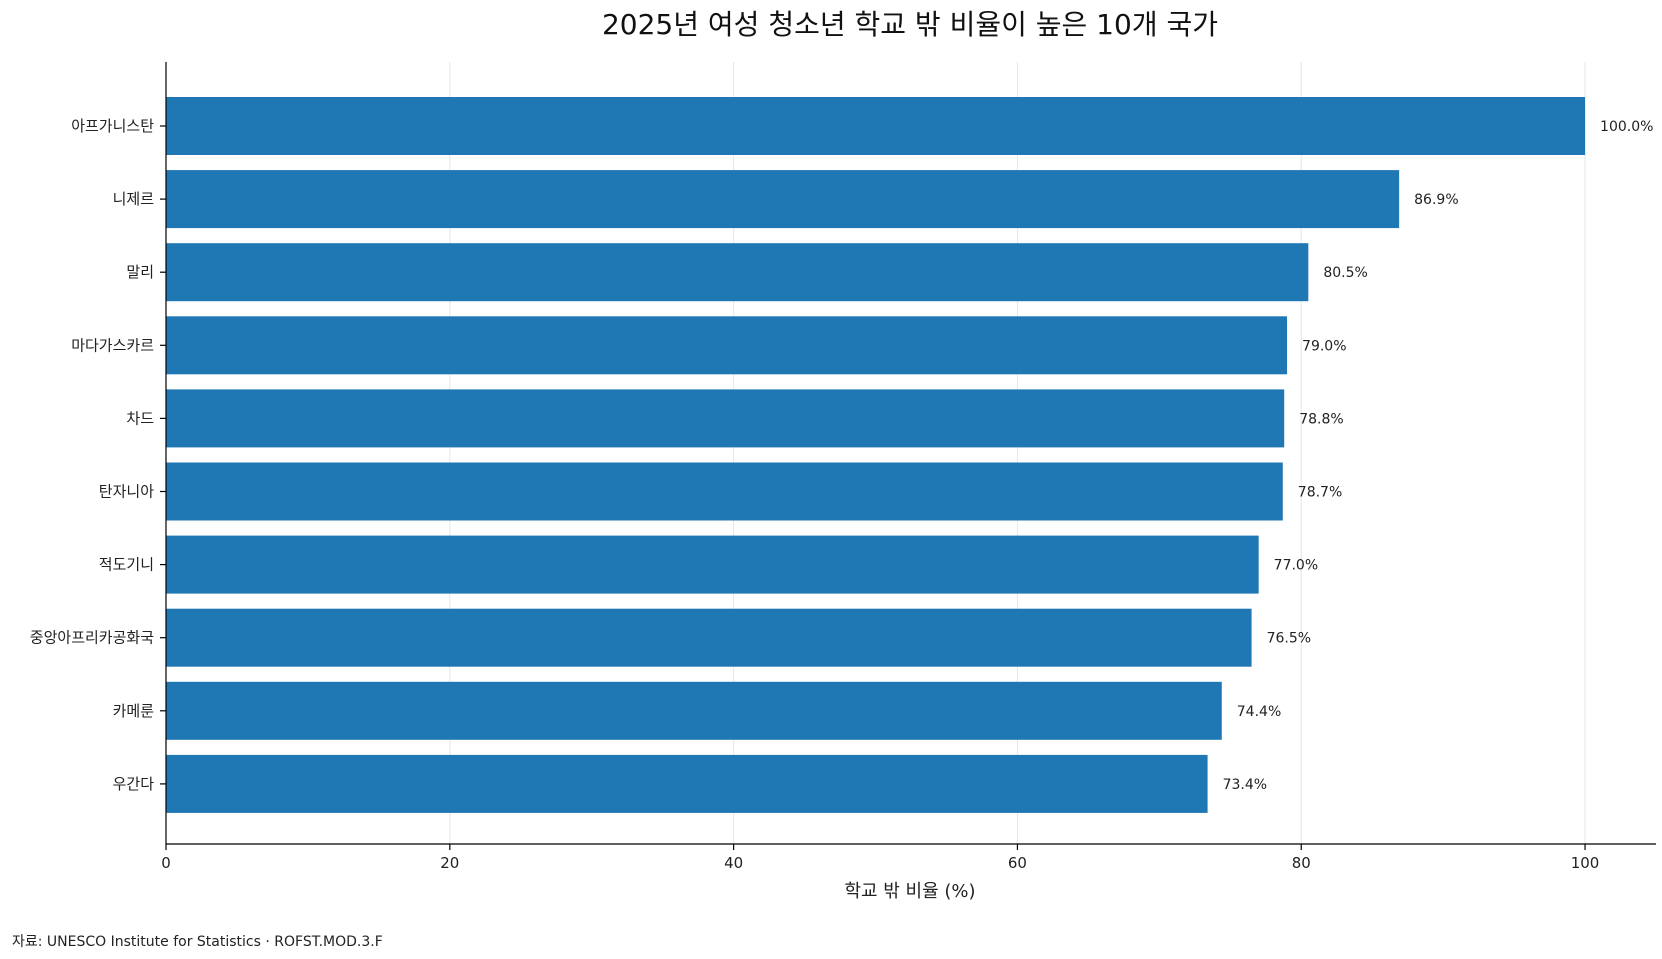  Describe the element at coordinates (1017, 863) in the screenshot. I see `x-tick-label: 60` at that location.